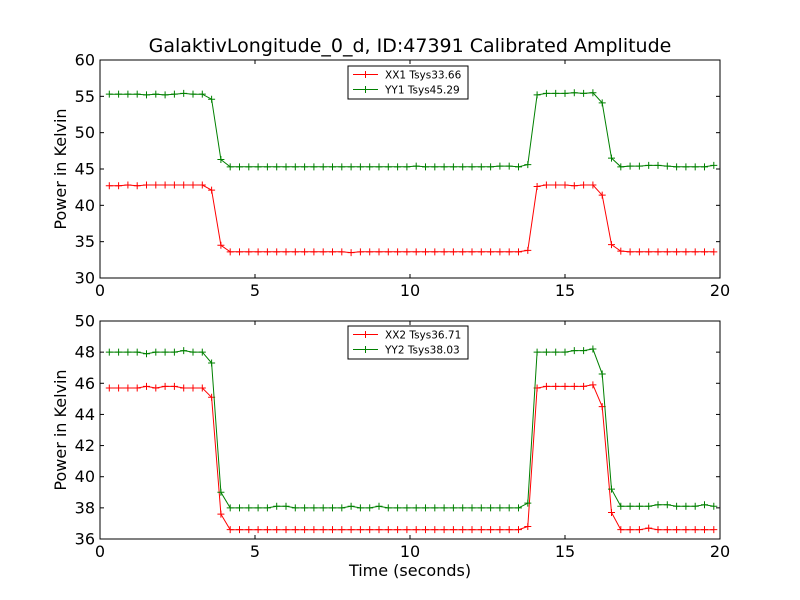 The image size is (800, 600). What do you see at coordinates (565, 290) in the screenshot?
I see `x-tick-label: 15` at bounding box center [565, 290].